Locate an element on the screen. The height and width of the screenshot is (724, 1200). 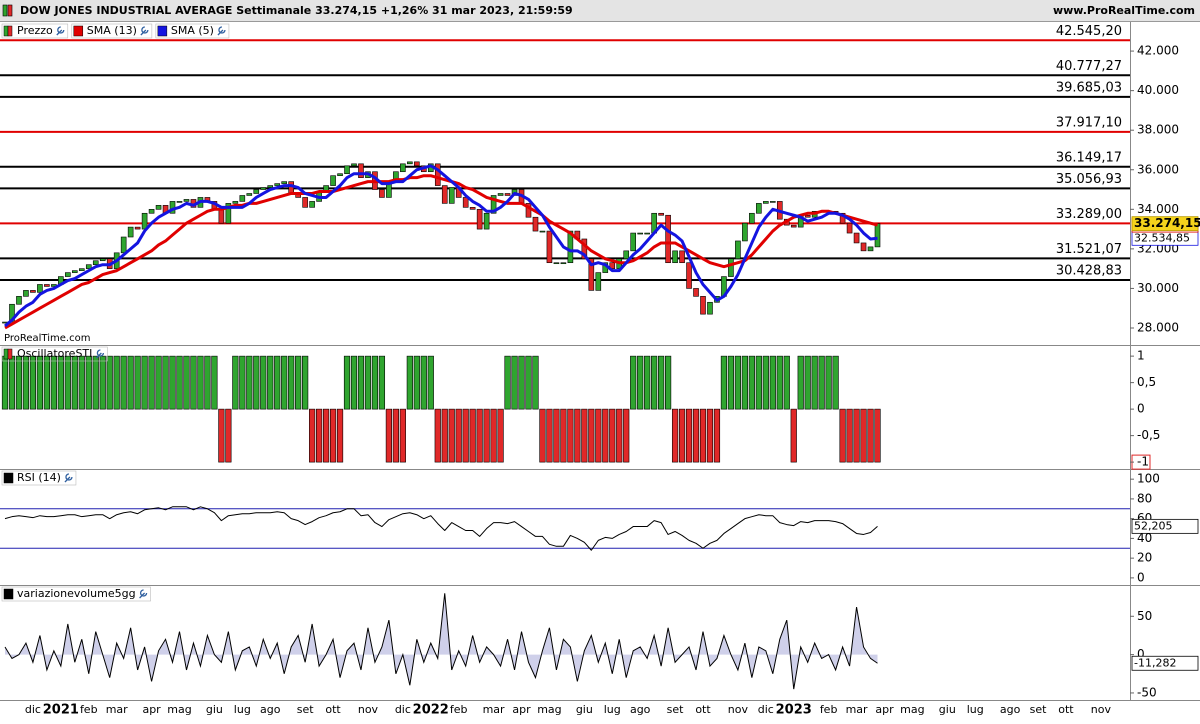
x-tick-label: apr is located at coordinates (151, 709).